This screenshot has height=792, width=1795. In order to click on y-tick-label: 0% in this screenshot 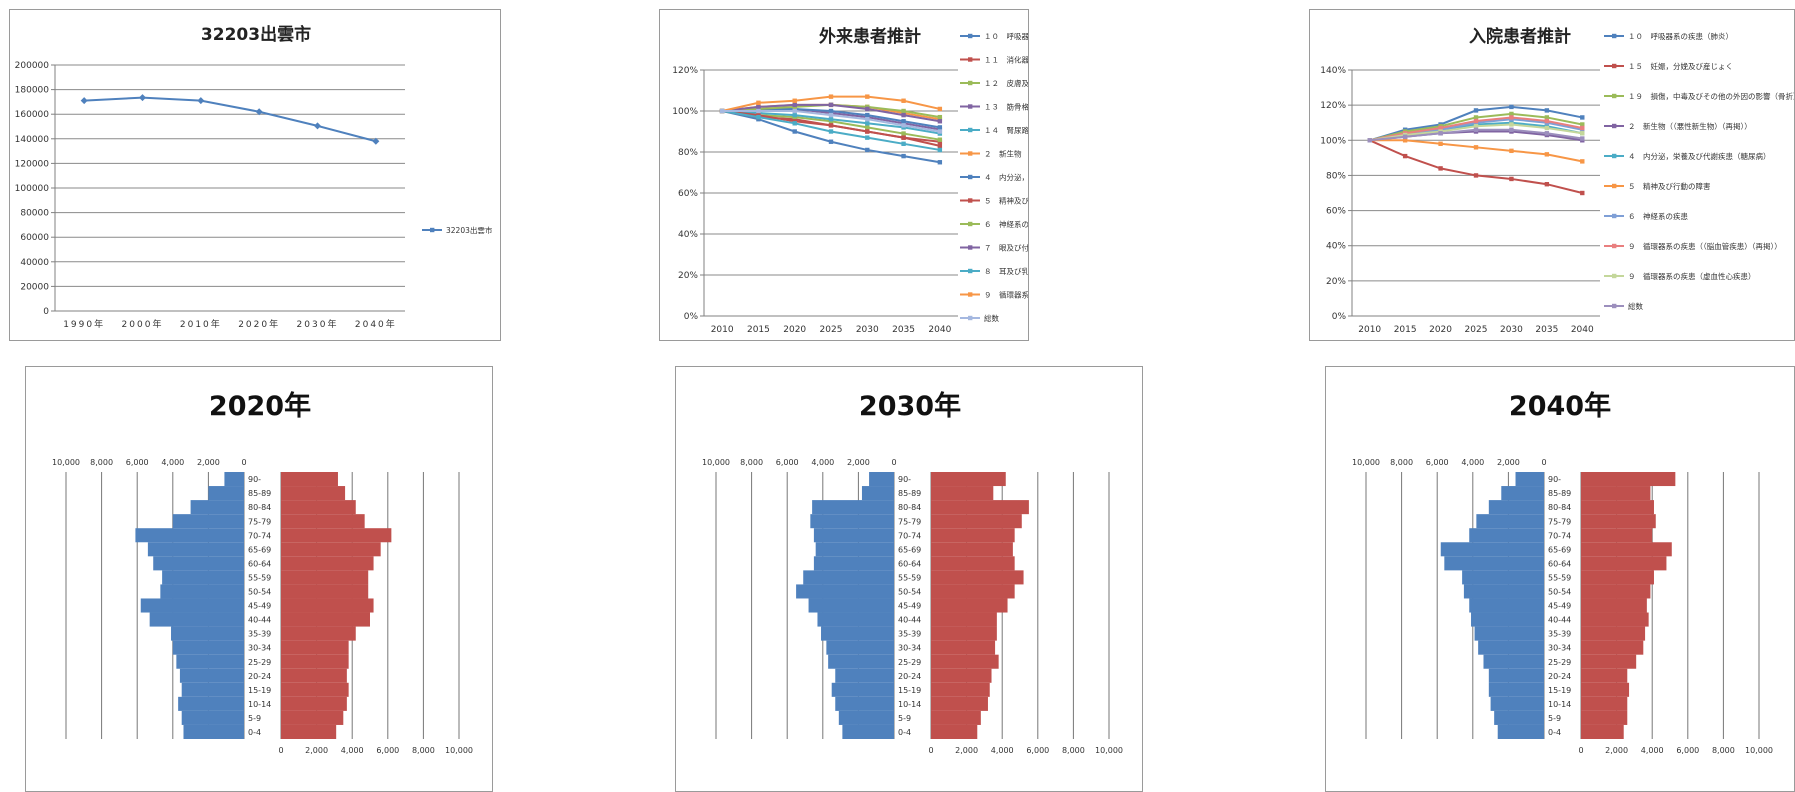, I will do `click(691, 317)`.